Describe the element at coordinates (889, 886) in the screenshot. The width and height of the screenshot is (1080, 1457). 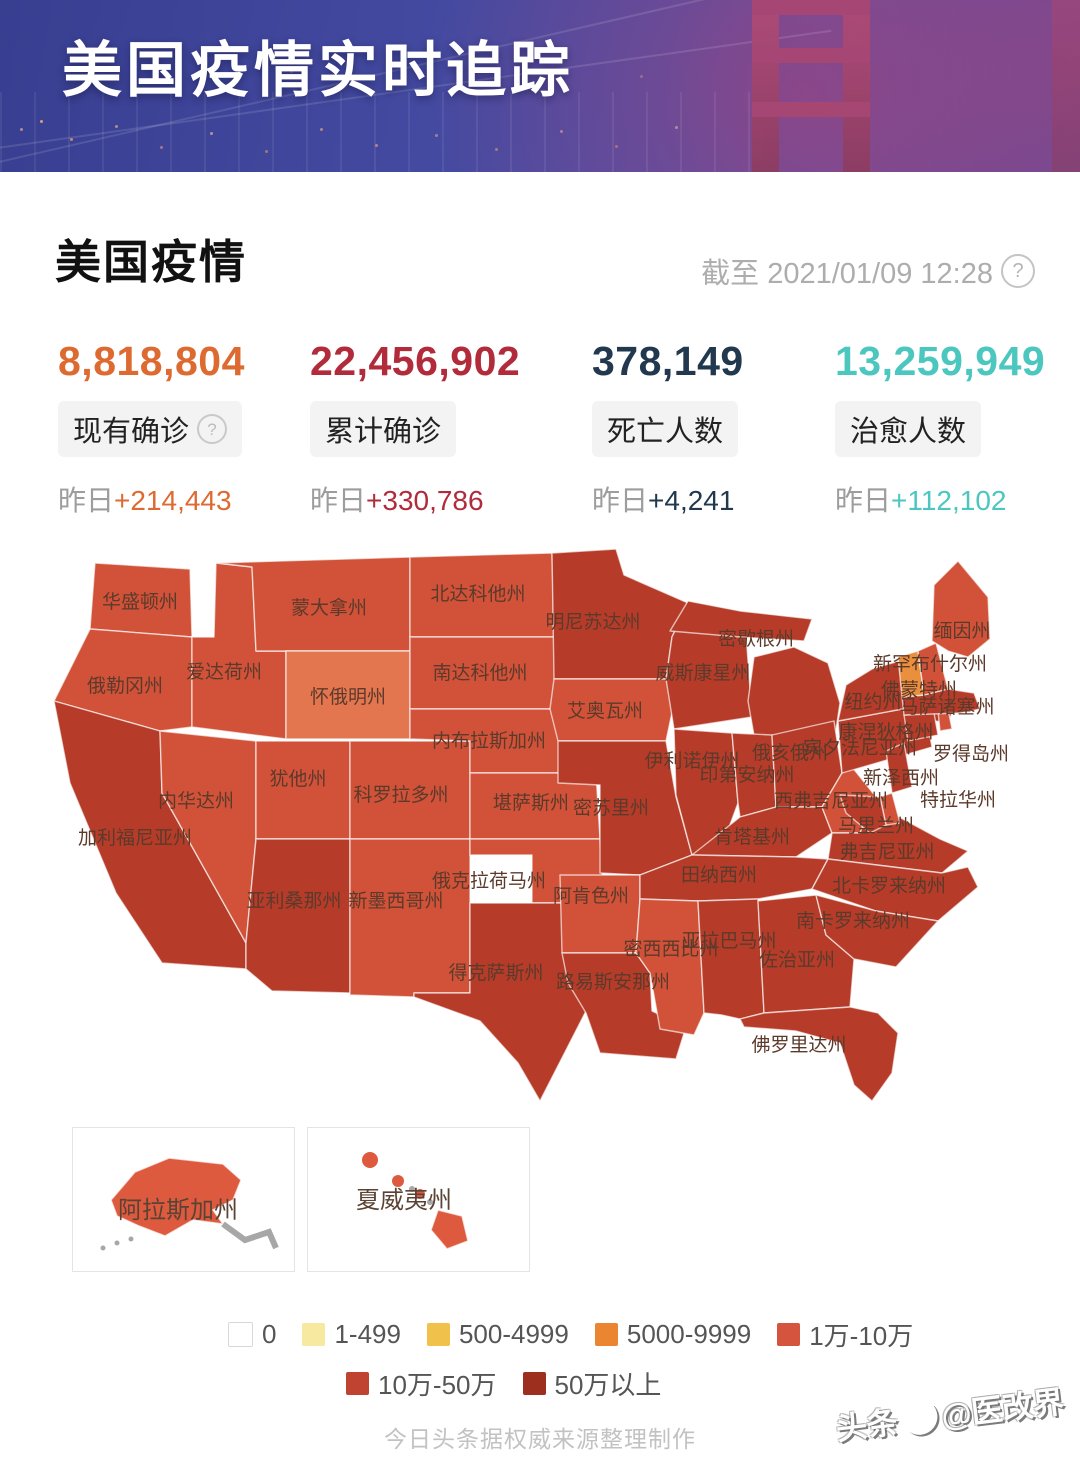
I see `state-label-nc: 北卡罗来纳州` at that location.